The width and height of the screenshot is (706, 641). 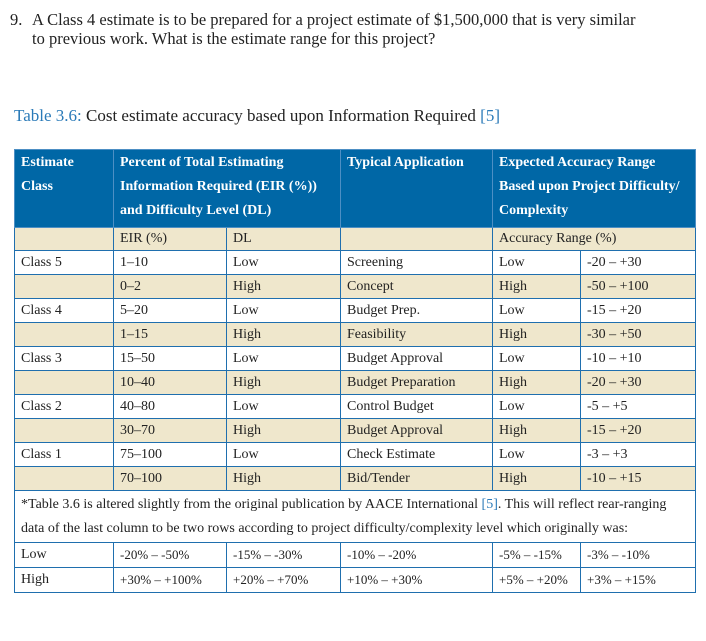 What do you see at coordinates (536, 580) in the screenshot?
I see `original-range-cell: +5% – +20%` at bounding box center [536, 580].